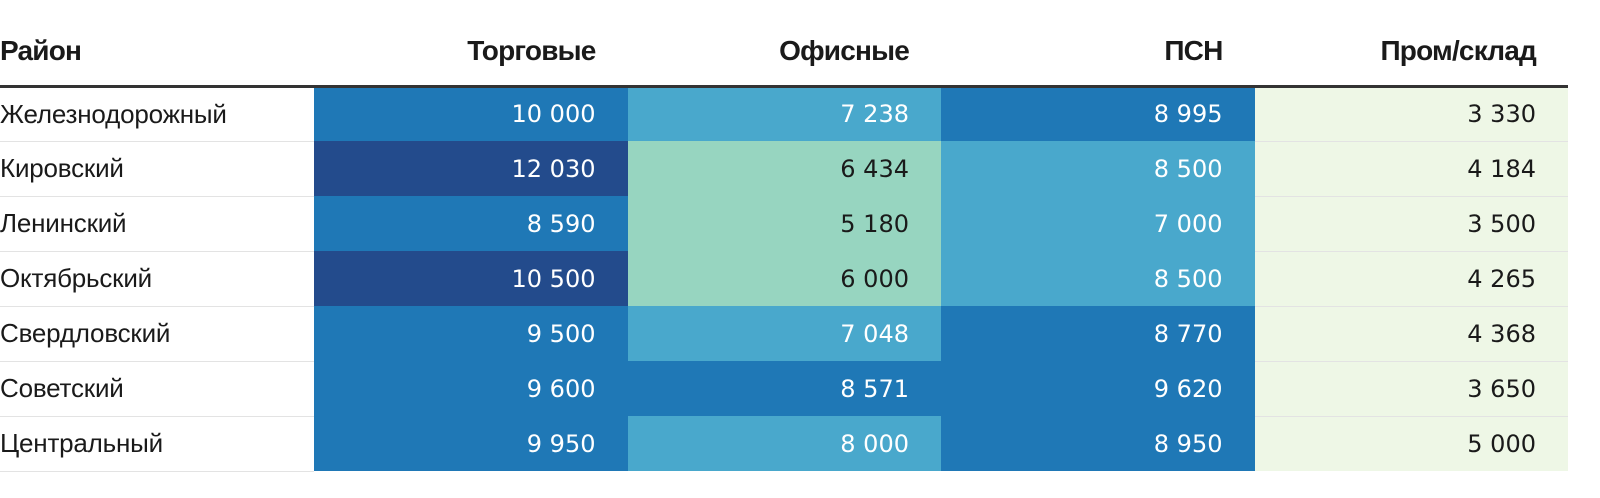 The width and height of the screenshot is (1600, 498). I want to click on heat-cell: 7 238, so click(784, 113).